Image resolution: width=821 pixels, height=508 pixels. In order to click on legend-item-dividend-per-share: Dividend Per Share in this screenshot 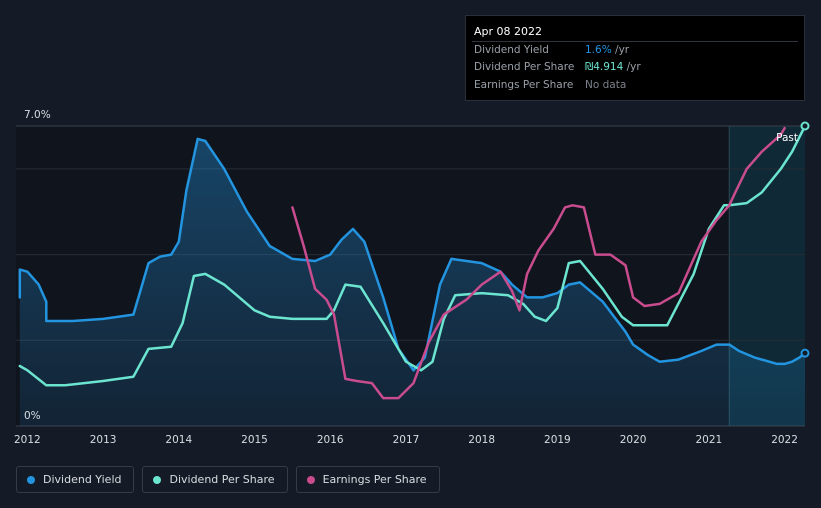, I will do `click(215, 479)`.